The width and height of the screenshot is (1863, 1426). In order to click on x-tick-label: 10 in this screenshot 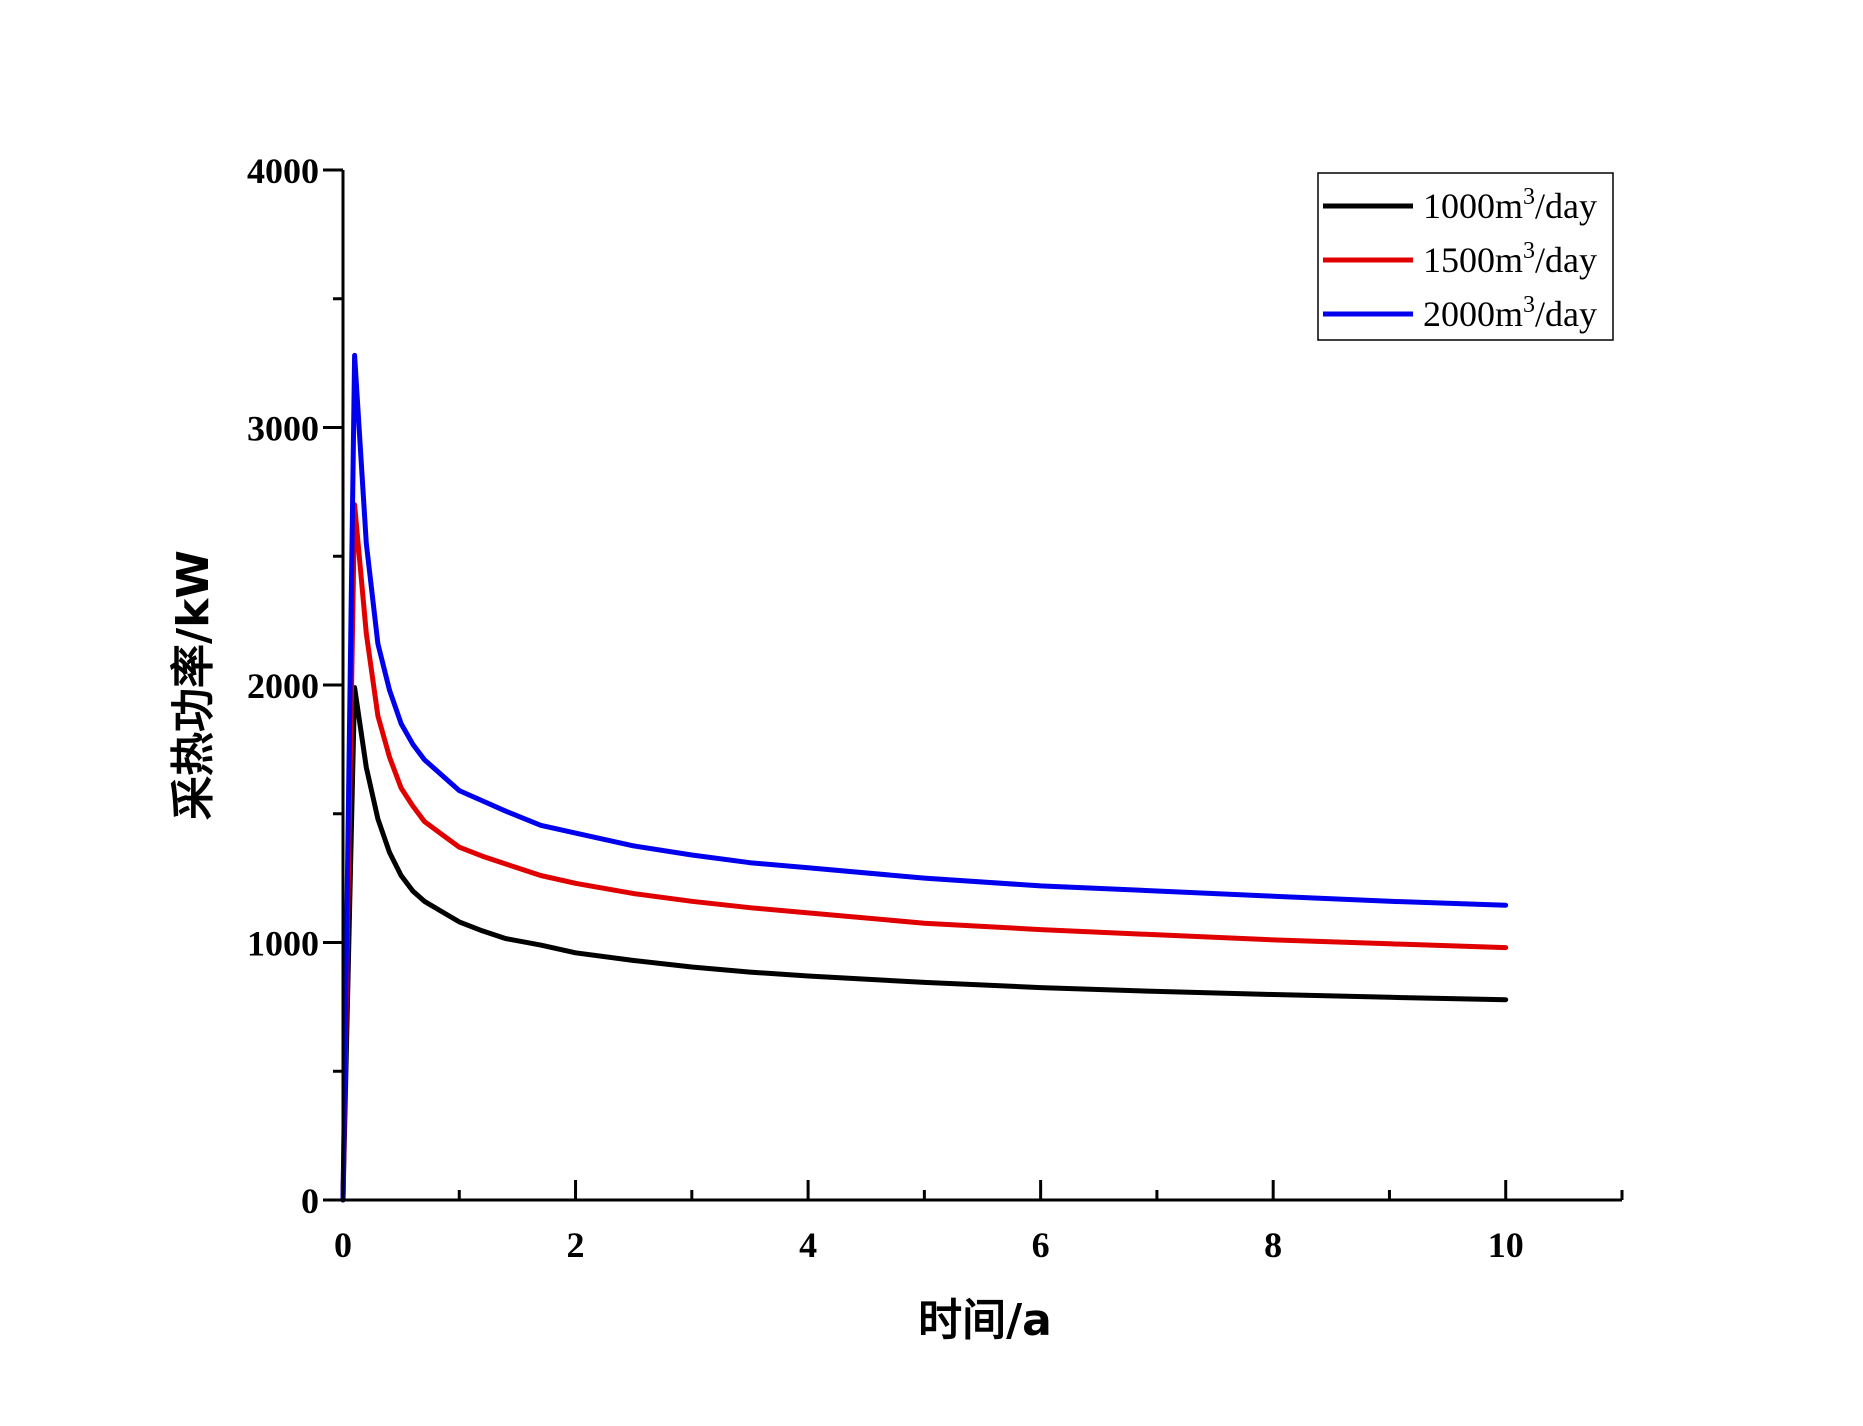, I will do `click(1506, 1245)`.